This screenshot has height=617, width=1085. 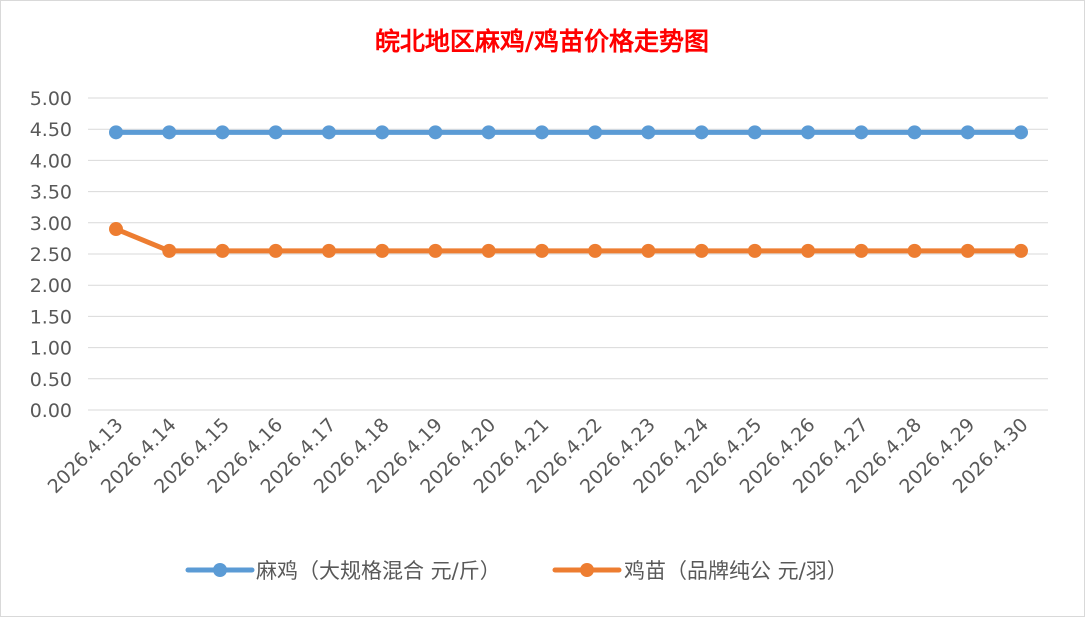 What do you see at coordinates (378, 571) in the screenshot?
I see `legend-label-1: 麻鸡（大规格混合 元/斤）` at bounding box center [378, 571].